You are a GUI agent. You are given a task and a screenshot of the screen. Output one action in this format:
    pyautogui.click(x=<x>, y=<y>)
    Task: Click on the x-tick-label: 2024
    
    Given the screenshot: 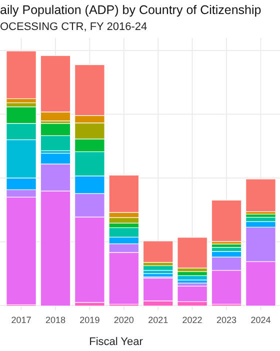 What is the action you would take?
    pyautogui.click(x=260, y=320)
    